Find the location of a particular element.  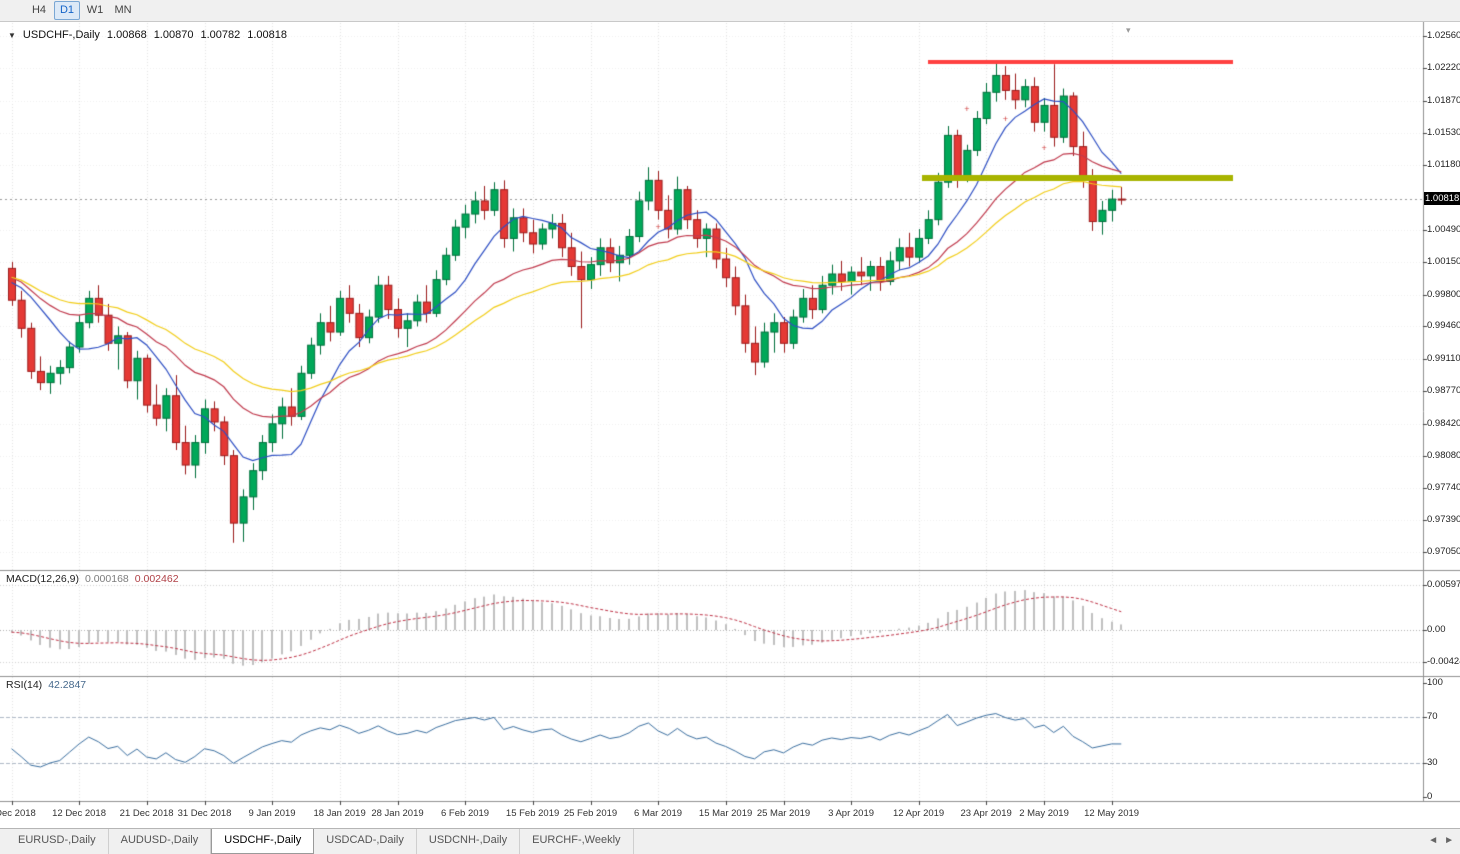

timeframe-button-mn: MN is located at coordinates (123, 10).